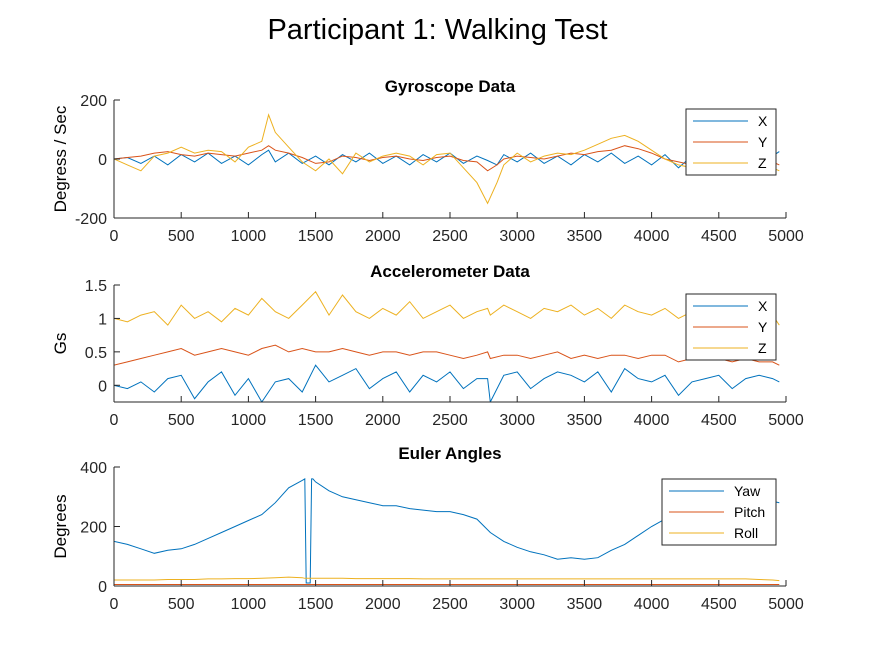  What do you see at coordinates (96, 353) in the screenshot?
I see `y-tick-label: 0.5` at bounding box center [96, 353].